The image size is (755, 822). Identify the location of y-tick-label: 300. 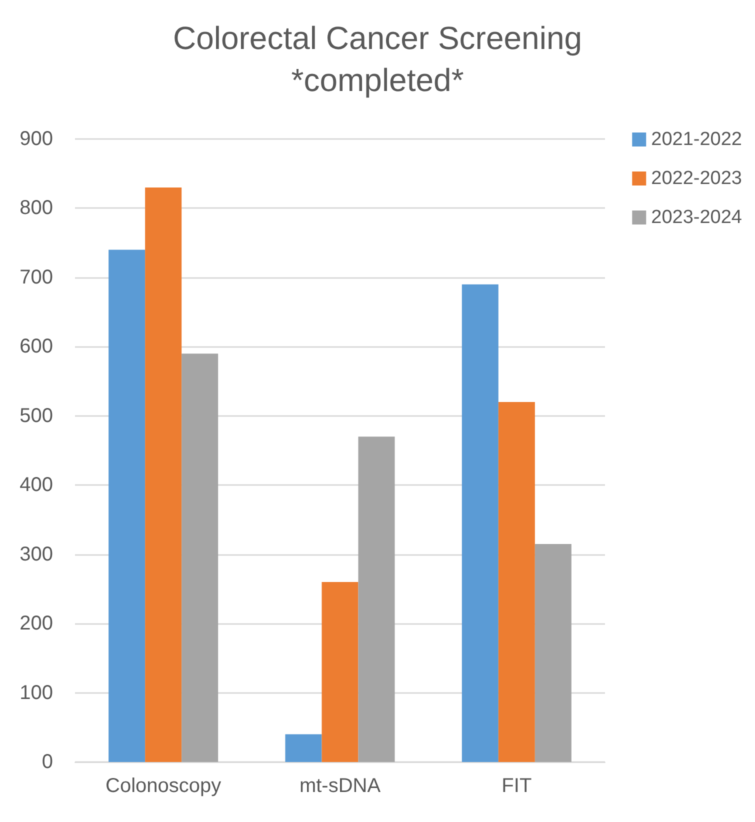
(36, 554).